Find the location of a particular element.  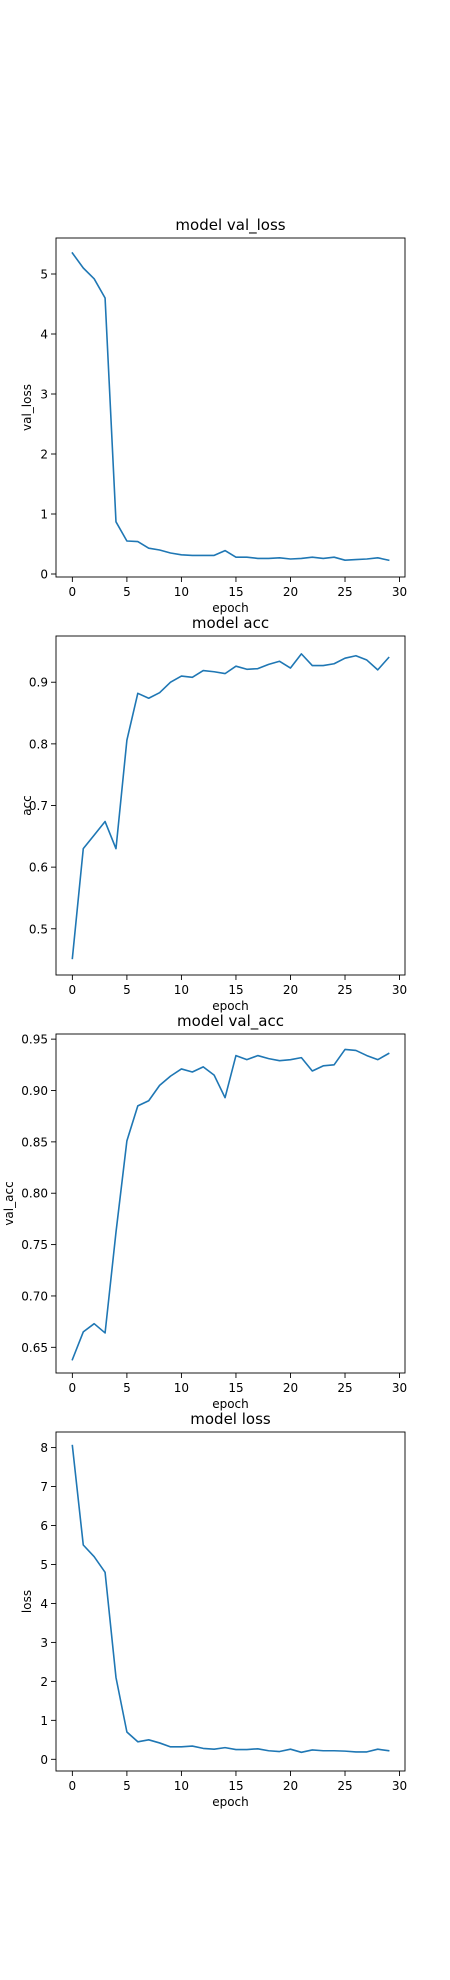

y-tick-label: 3 is located at coordinates (44, 395).